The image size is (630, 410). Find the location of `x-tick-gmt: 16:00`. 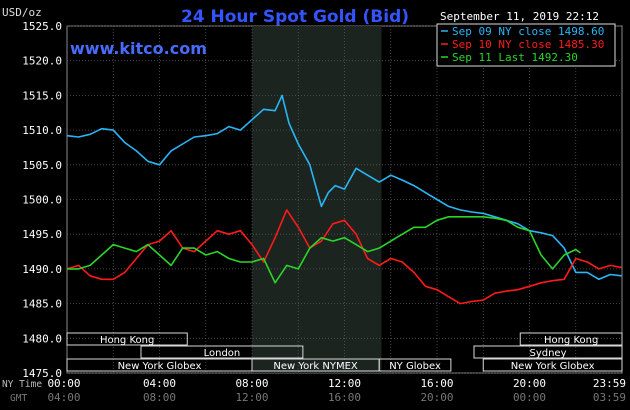

x-tick-gmt: 16:00 is located at coordinates (344, 397).